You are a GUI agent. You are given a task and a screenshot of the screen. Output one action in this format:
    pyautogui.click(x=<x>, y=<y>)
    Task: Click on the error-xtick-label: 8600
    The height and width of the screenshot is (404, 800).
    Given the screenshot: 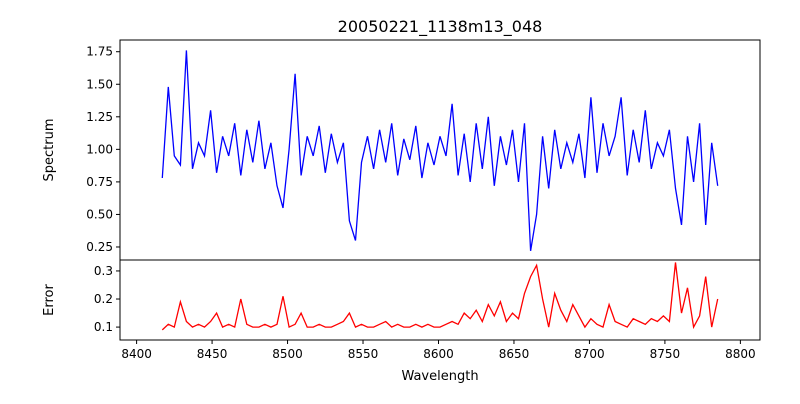 What is the action you would take?
    pyautogui.click(x=438, y=354)
    